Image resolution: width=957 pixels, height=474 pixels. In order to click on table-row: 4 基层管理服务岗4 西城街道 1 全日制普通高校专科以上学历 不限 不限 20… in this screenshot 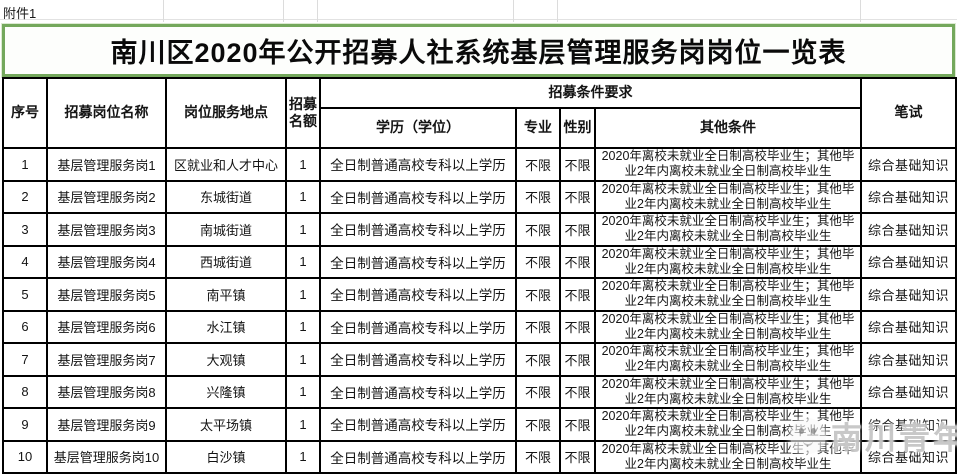, I will do `click(479, 261)`.